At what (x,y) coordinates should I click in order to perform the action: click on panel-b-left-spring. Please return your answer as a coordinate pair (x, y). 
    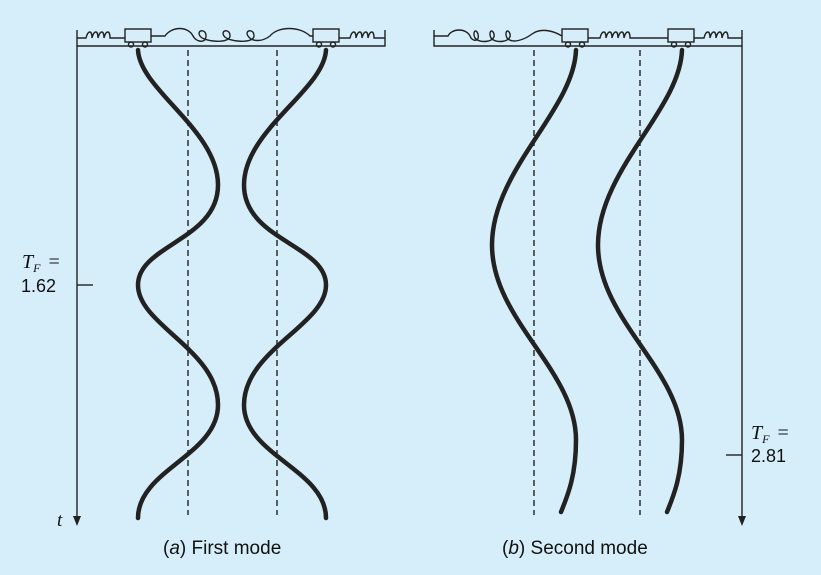
    Looking at the image, I should click on (498, 36).